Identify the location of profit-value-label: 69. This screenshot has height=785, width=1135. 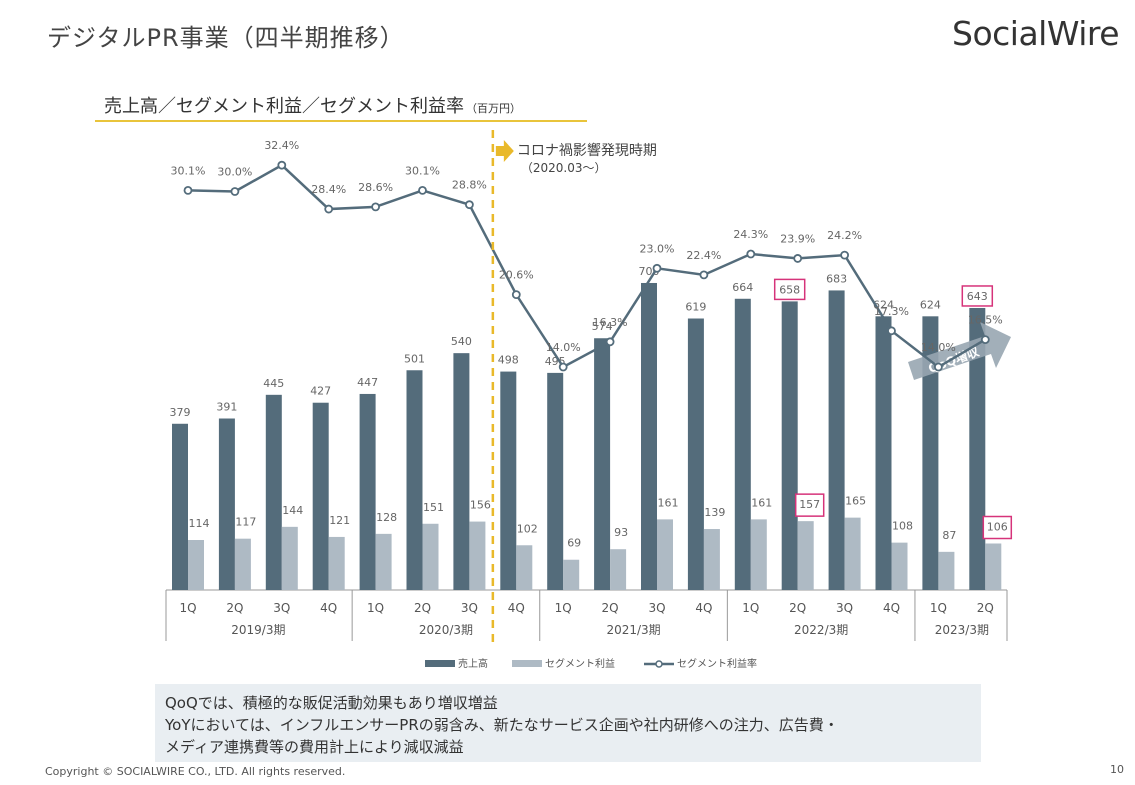
(574, 543).